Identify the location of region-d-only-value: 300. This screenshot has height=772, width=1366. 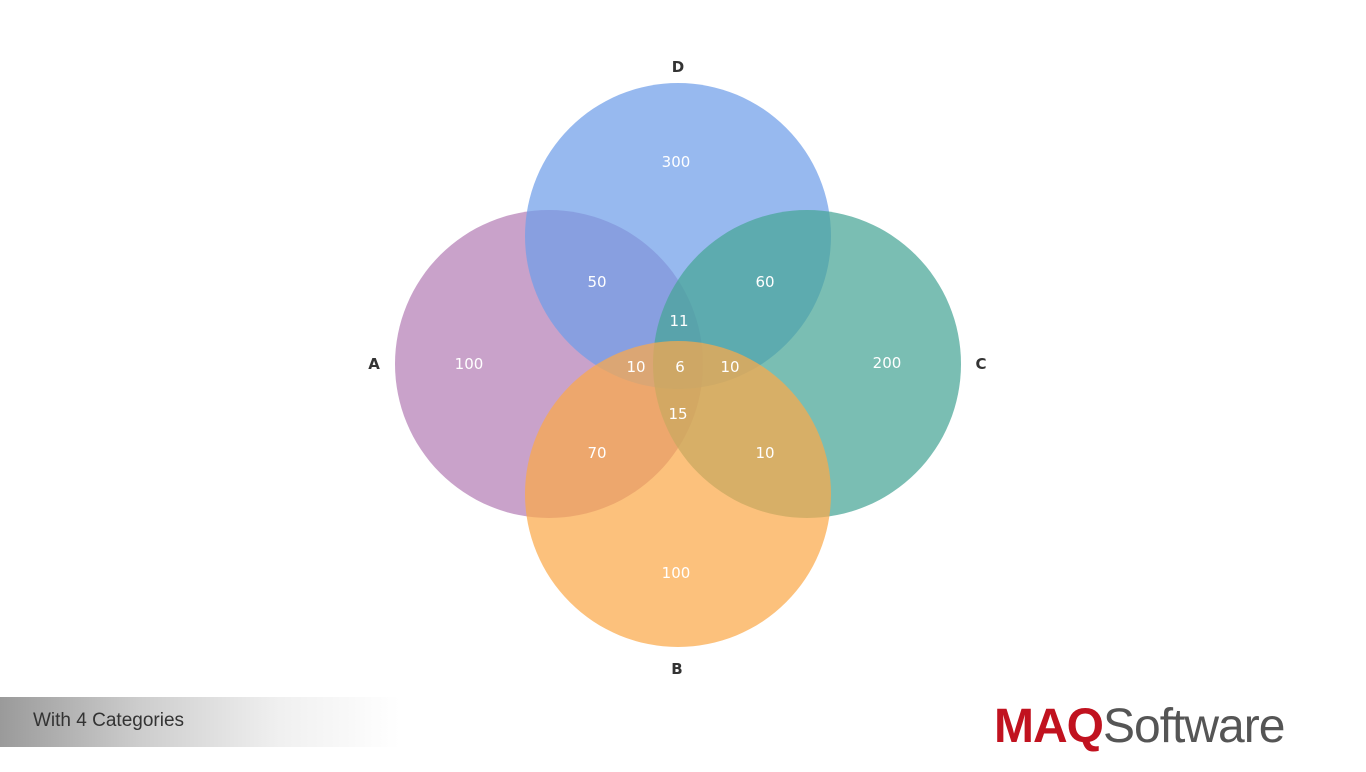
(676, 162).